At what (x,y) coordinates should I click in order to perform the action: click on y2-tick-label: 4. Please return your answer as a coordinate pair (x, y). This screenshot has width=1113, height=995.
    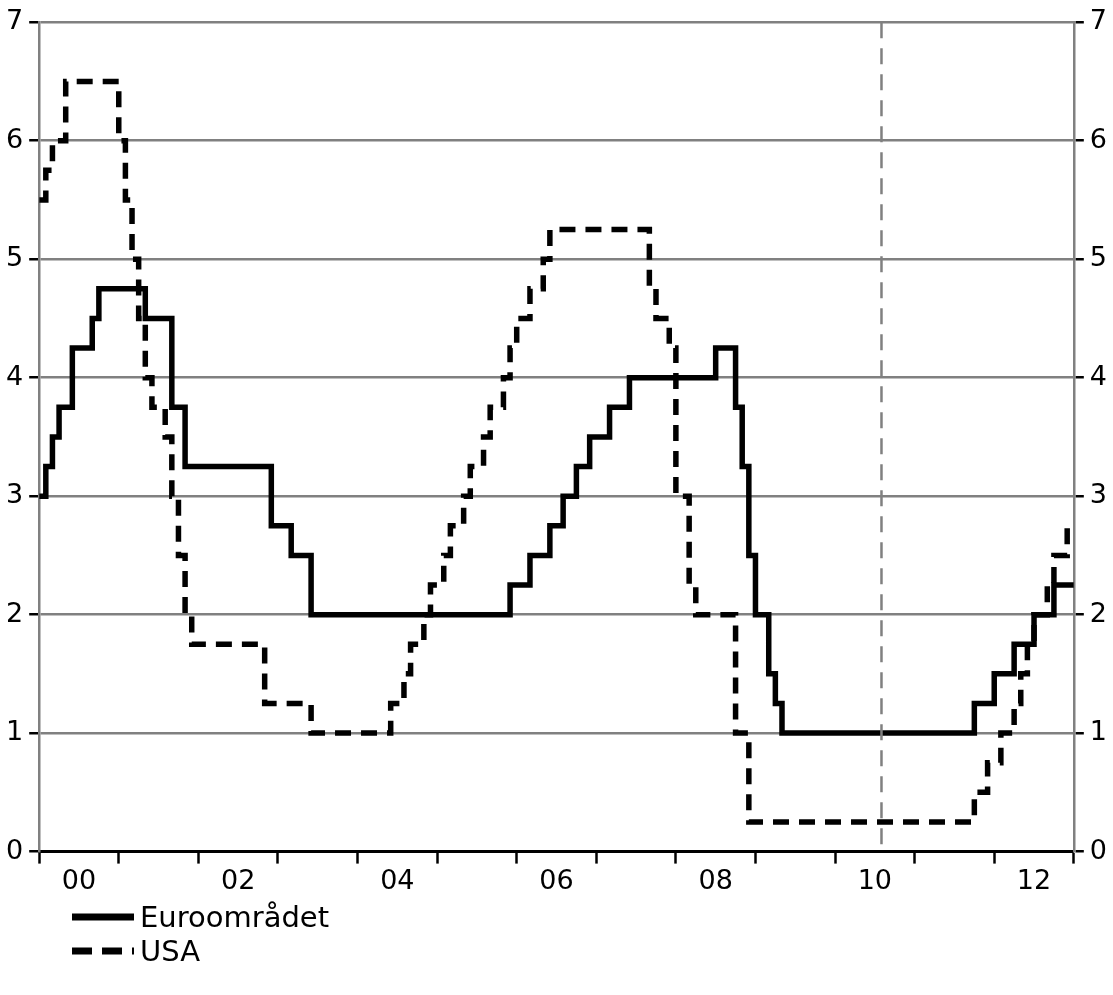
    Looking at the image, I should click on (1098, 375).